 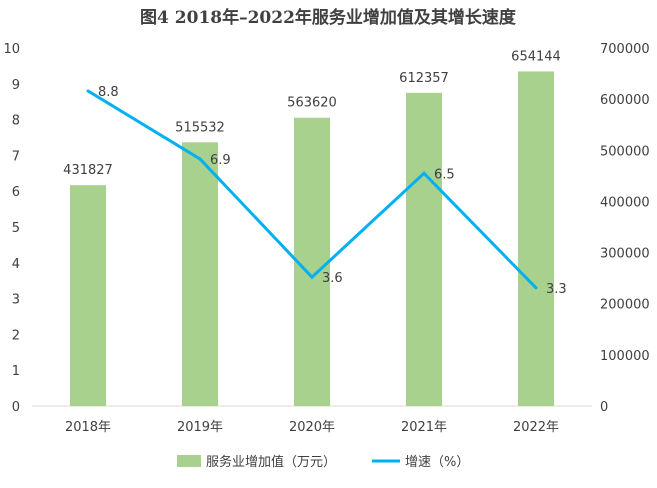 I want to click on left-tick-label: 5, so click(x=16, y=228).